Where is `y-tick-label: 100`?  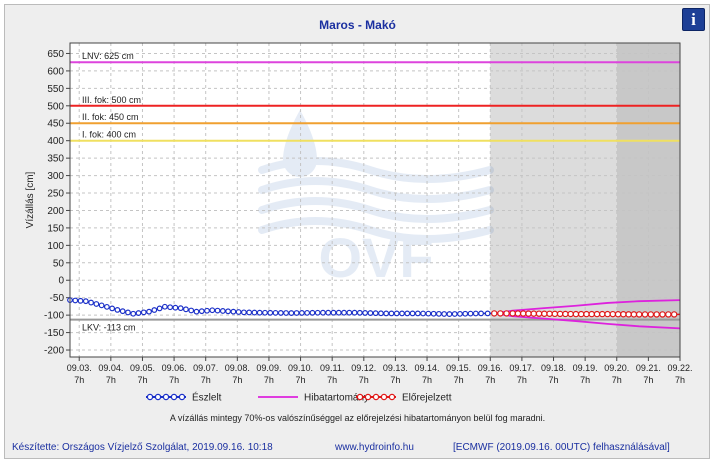 y-tick-label: 100 is located at coordinates (55, 246).